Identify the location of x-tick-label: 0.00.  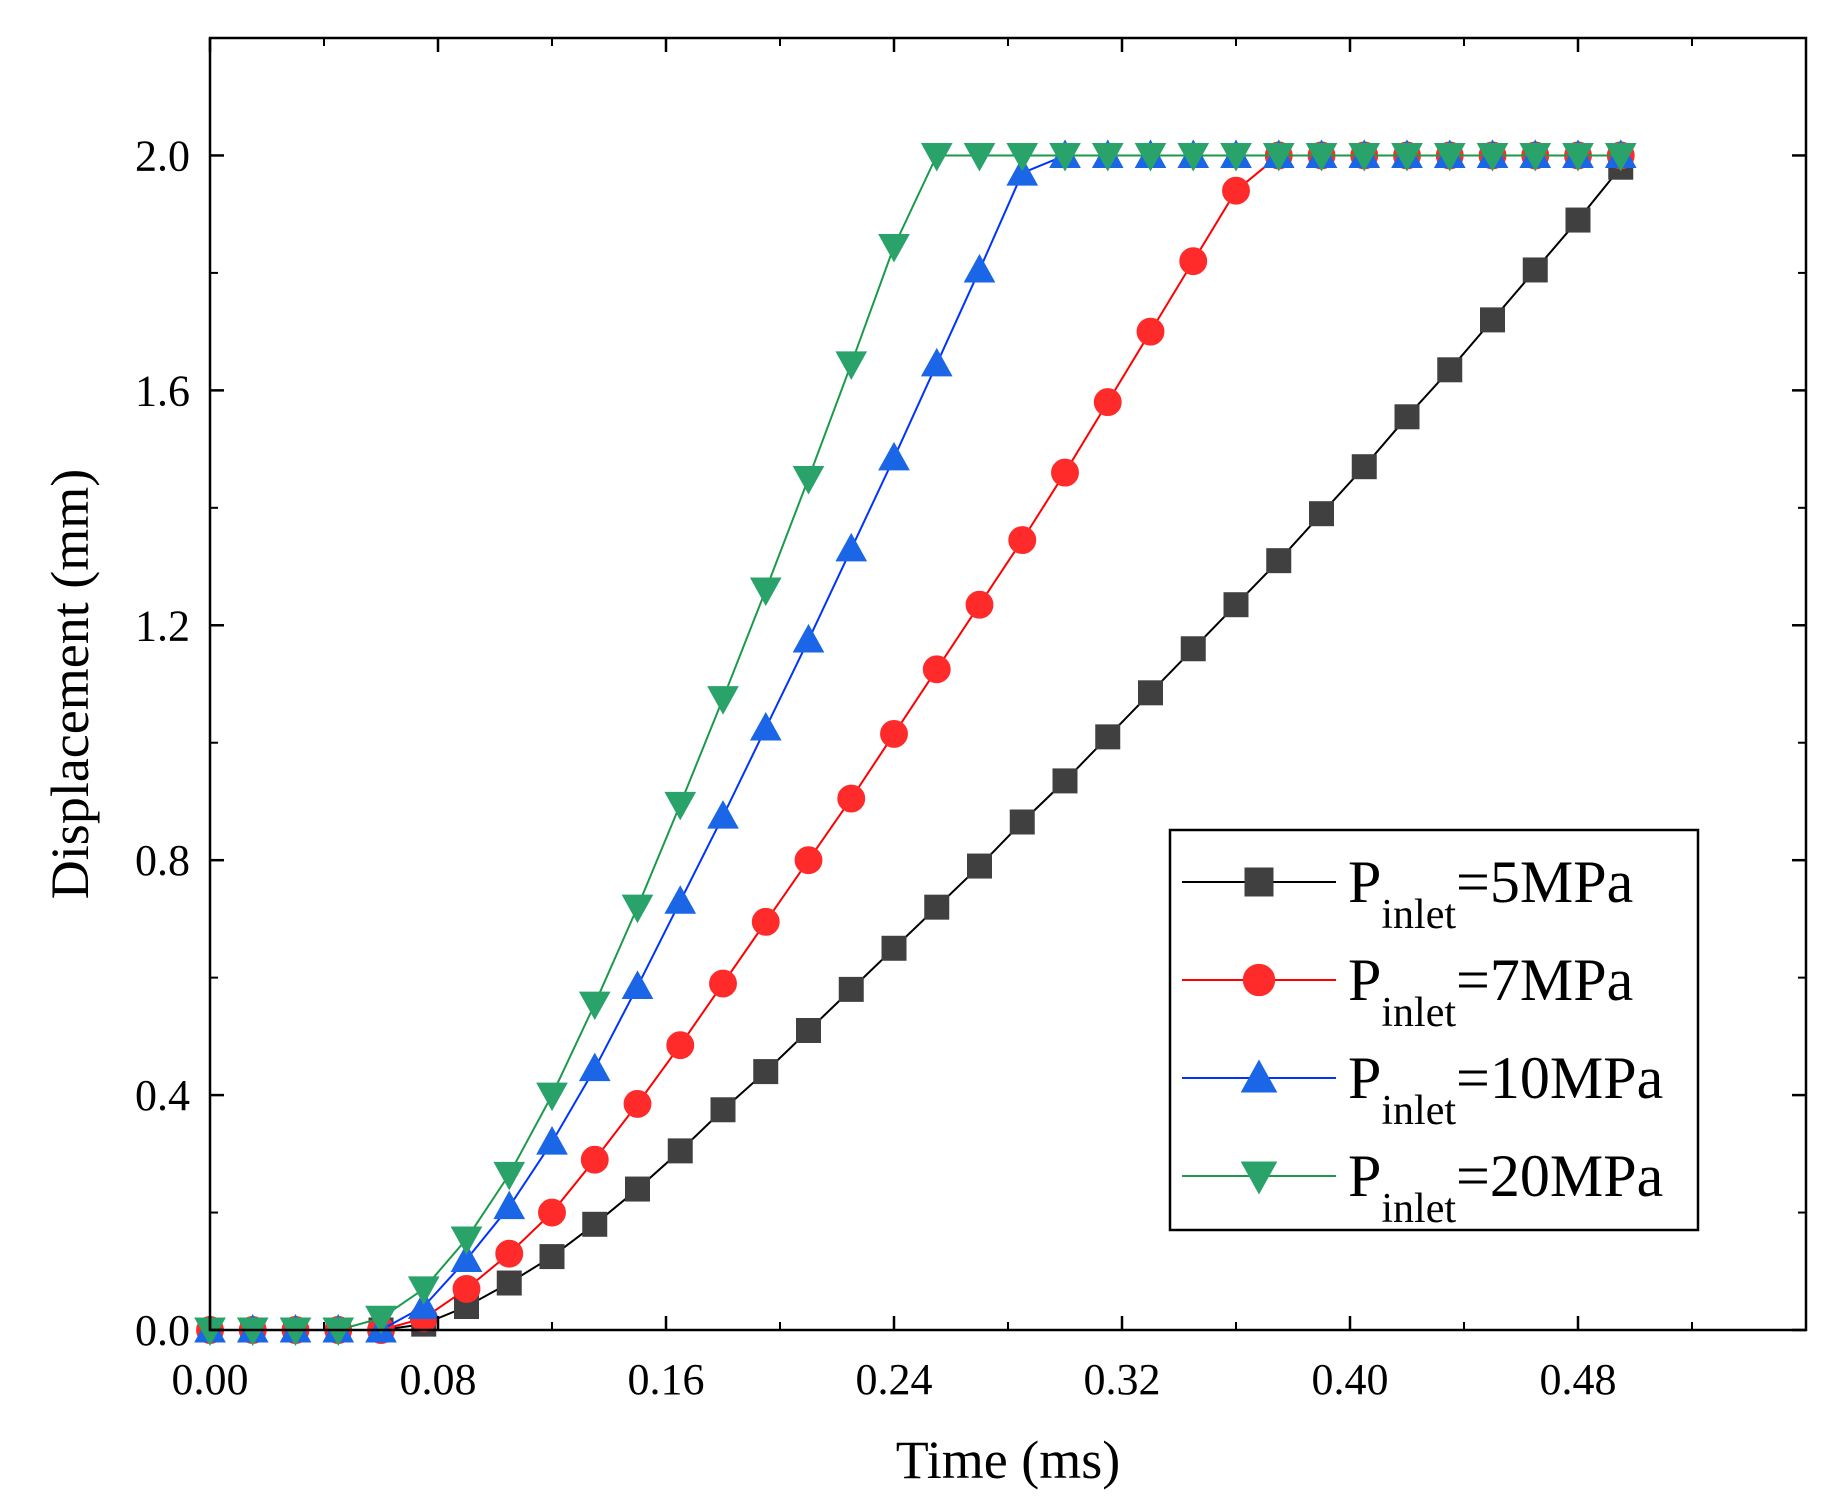
(210, 1379).